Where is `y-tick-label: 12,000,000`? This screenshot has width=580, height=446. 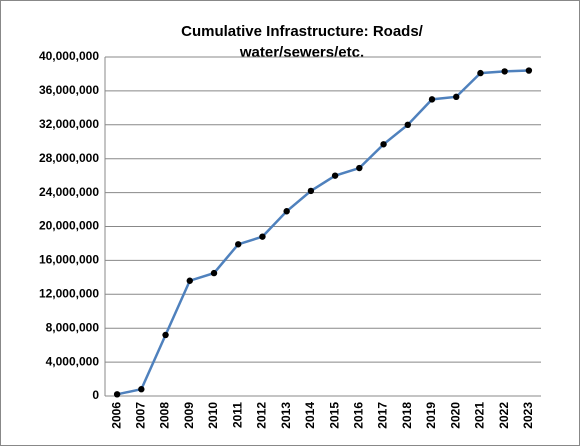
y-tick-label: 12,000,000 is located at coordinates (69, 293).